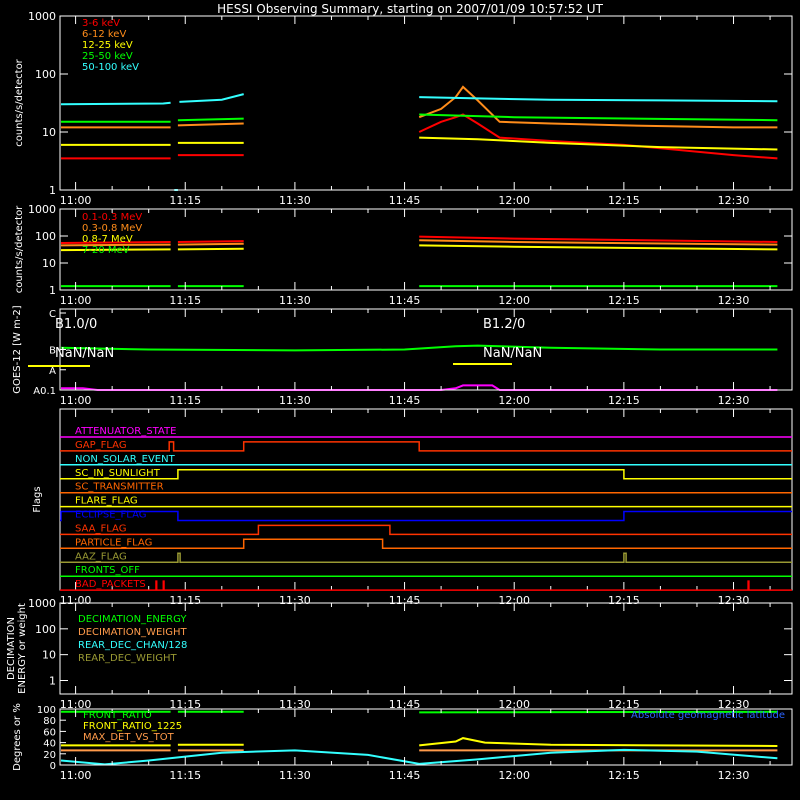 The image size is (800, 800). I want to click on flag-label: NON_SOLAR_EVENT, so click(125, 459).